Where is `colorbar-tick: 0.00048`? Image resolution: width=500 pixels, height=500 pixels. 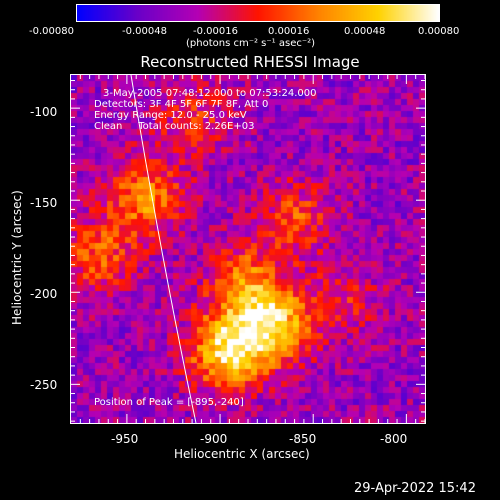
colorbar-tick: 0.00048 is located at coordinates (365, 31).